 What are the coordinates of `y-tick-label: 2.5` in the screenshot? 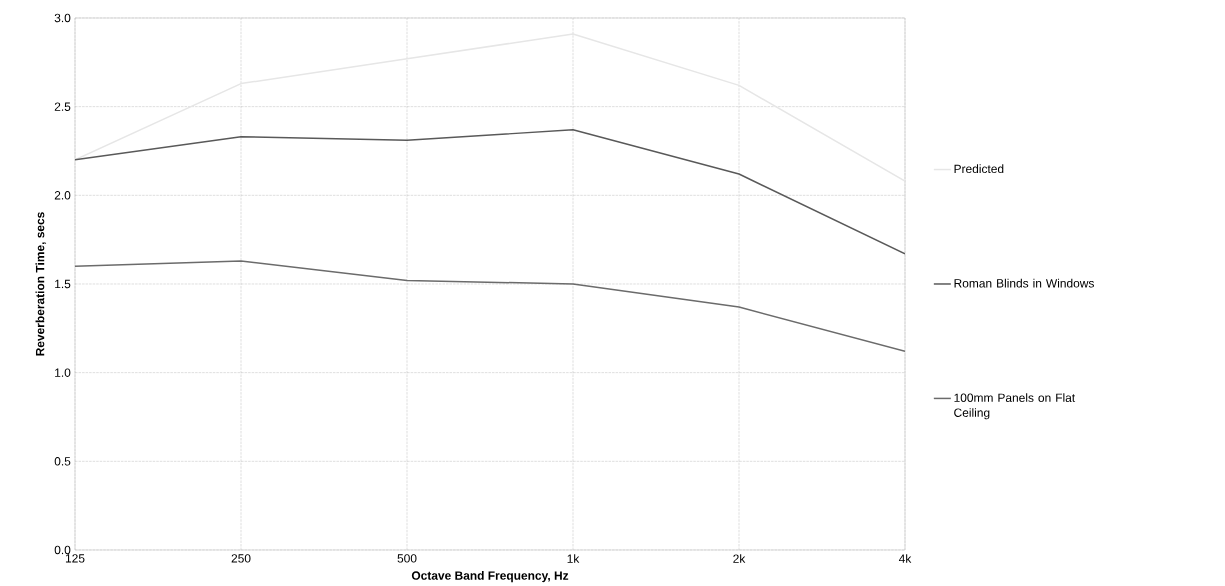 It's located at (62, 106).